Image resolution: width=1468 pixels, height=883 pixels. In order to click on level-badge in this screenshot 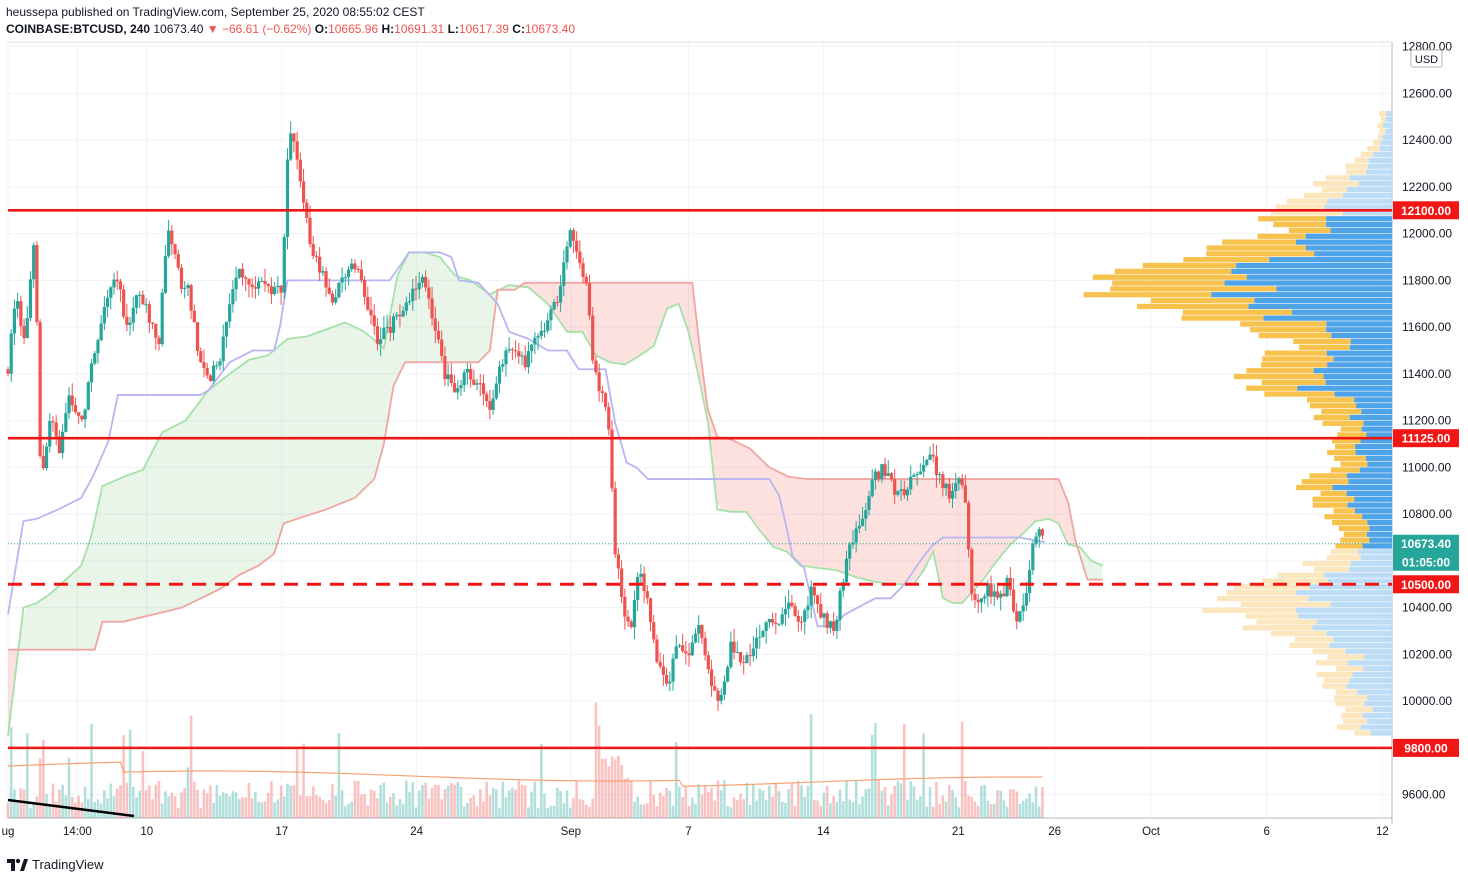, I will do `click(1426, 747)`.